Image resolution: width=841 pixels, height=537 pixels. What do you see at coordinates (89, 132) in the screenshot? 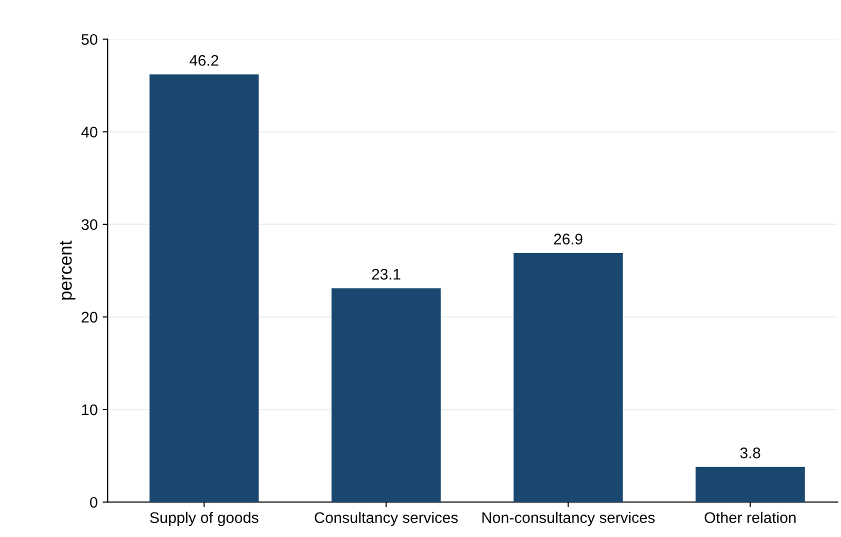
I see `y-tick-label: 40` at bounding box center [89, 132].